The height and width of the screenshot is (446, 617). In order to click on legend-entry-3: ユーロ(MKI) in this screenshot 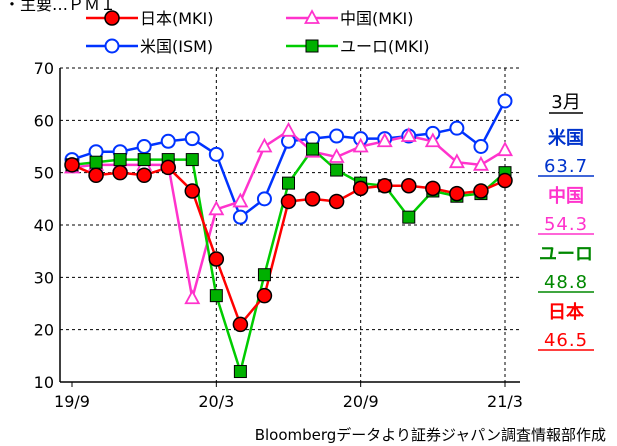, I will do `click(358, 46)`.